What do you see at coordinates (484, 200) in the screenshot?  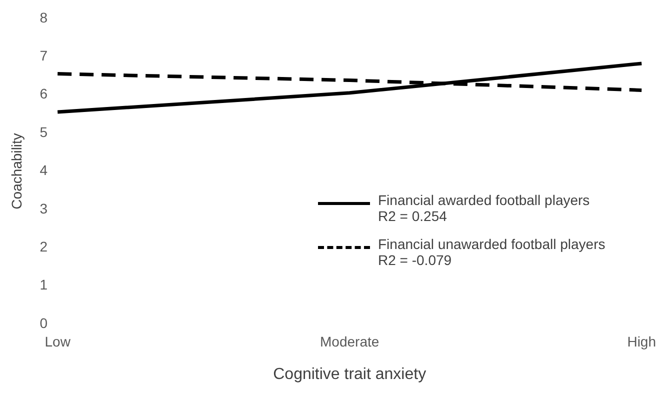 I see `legend-label: Financial awarded football players` at bounding box center [484, 200].